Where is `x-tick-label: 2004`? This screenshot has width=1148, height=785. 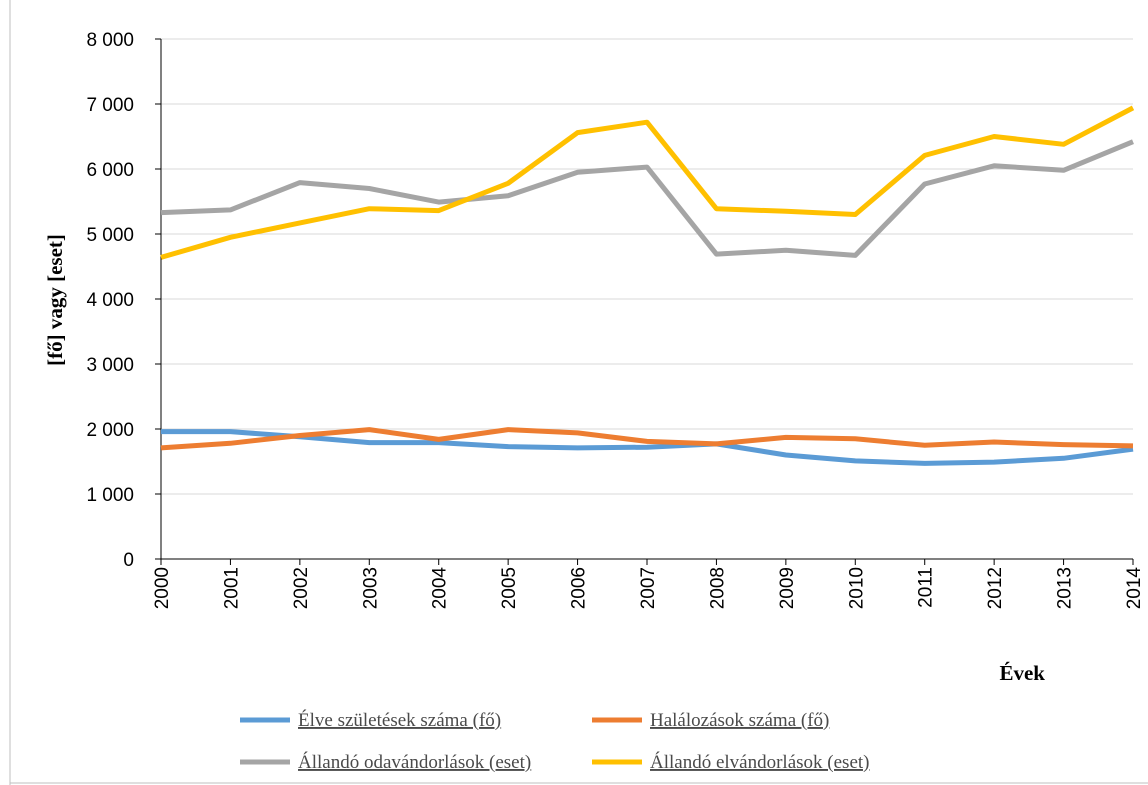 x-tick-label: 2004 is located at coordinates (440, 588).